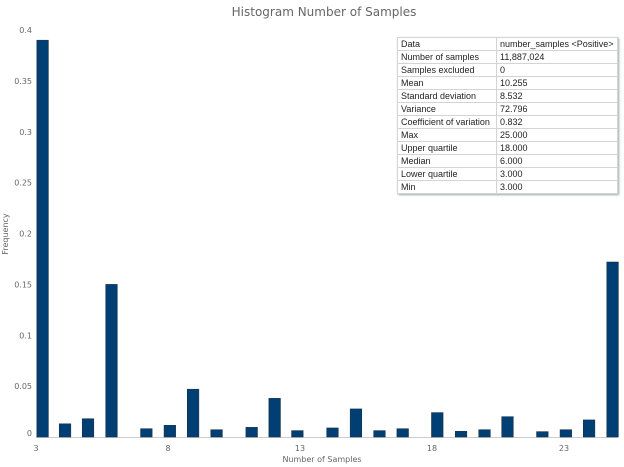  I want to click on stats-row: Max 25.000, so click(507, 135).